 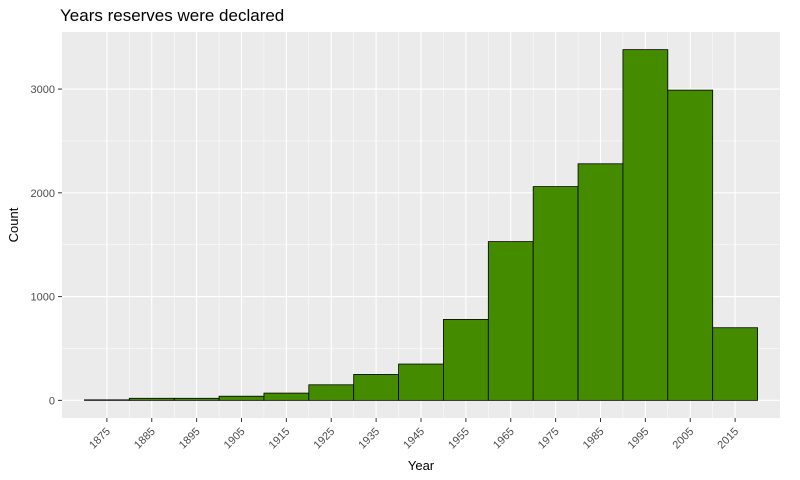 I want to click on x-tick-label: 1885, so click(x=145, y=439).